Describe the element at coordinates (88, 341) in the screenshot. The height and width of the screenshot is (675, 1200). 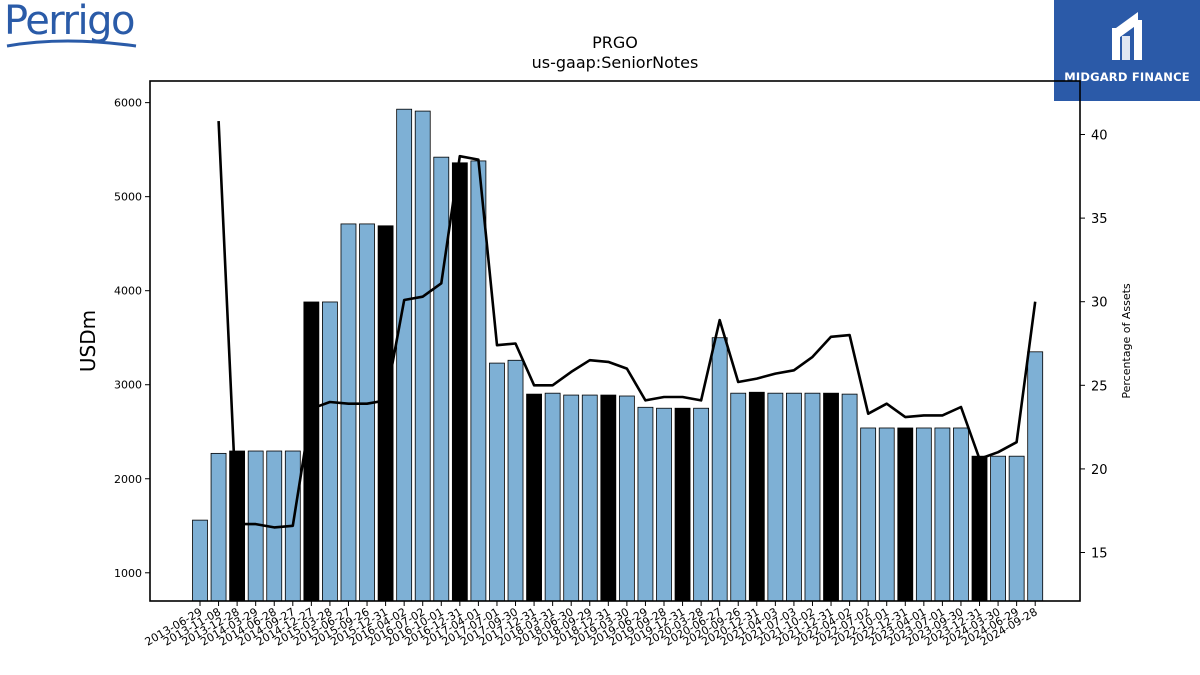
I see `y-axis-label: USDm` at that location.